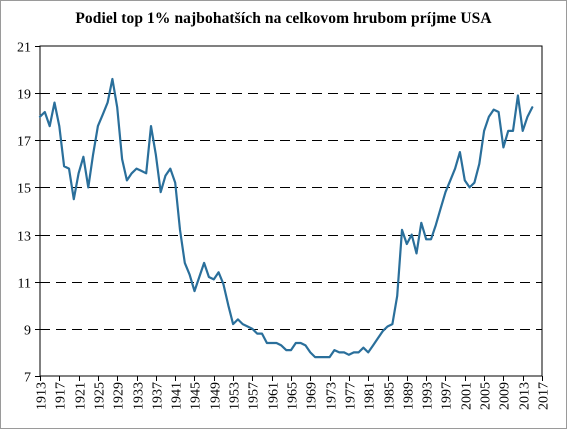 The image size is (567, 429). What do you see at coordinates (447, 396) in the screenshot?
I see `x-tick-label: 1997` at bounding box center [447, 396].